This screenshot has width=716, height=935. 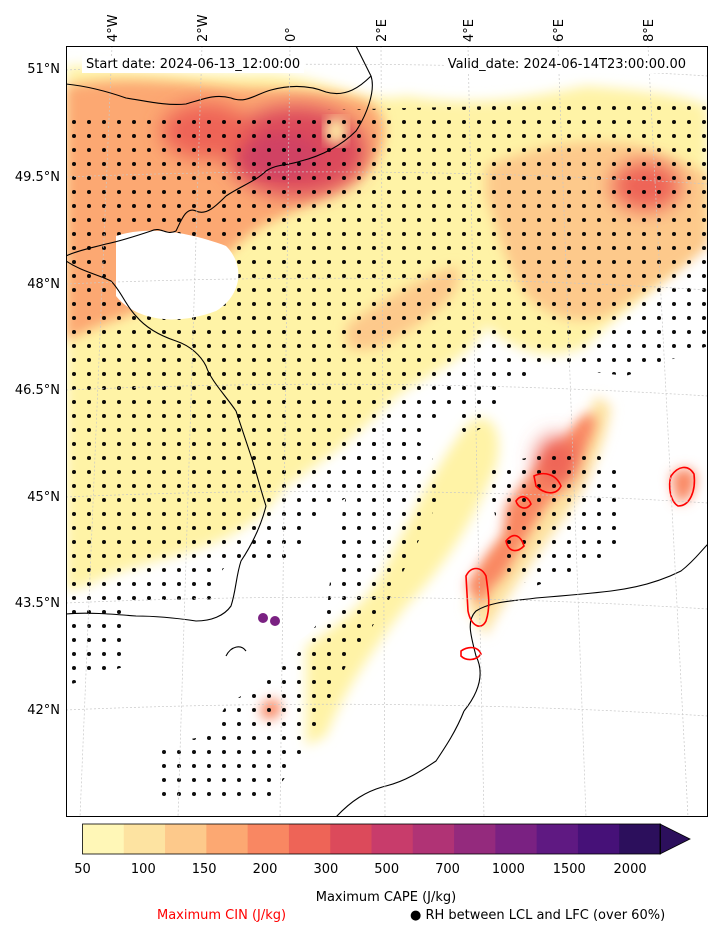 What do you see at coordinates (143, 869) in the screenshot?
I see `colorbar-tick-label: 100` at bounding box center [143, 869].